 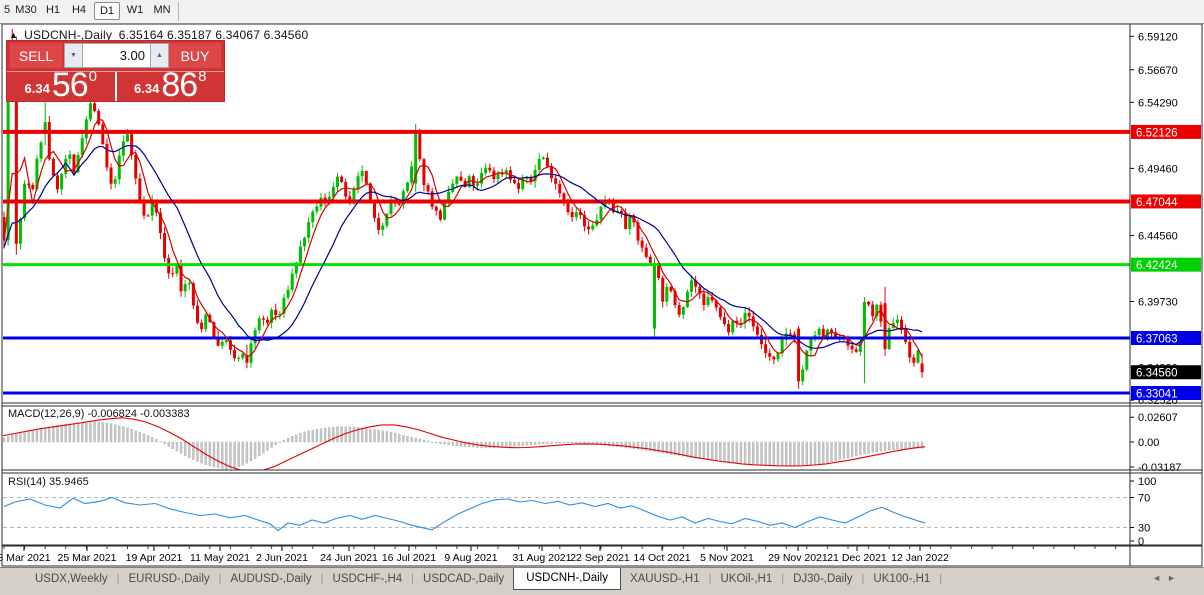 What do you see at coordinates (920, 558) in the screenshot?
I see `date-axis-label: 12 Jan 2022` at bounding box center [920, 558].